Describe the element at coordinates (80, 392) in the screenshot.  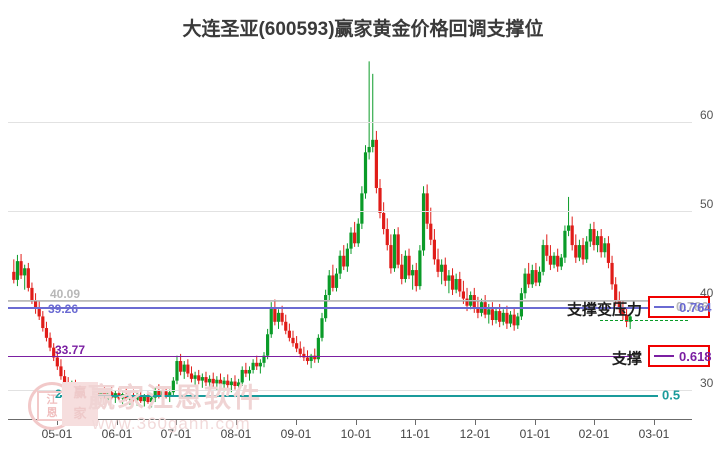
I see `mark-top-char: 赢` at that location.